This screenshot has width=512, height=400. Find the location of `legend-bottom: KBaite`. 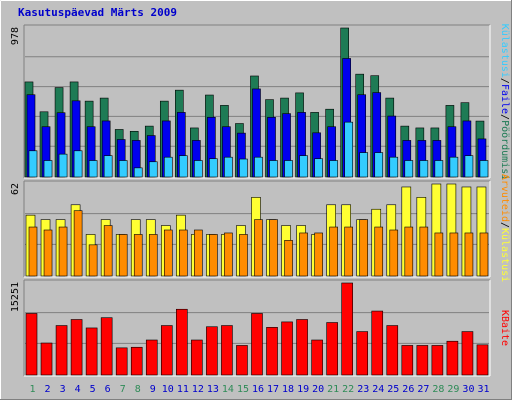

legend-bottom: KBaite is located at coordinates (504, 328).